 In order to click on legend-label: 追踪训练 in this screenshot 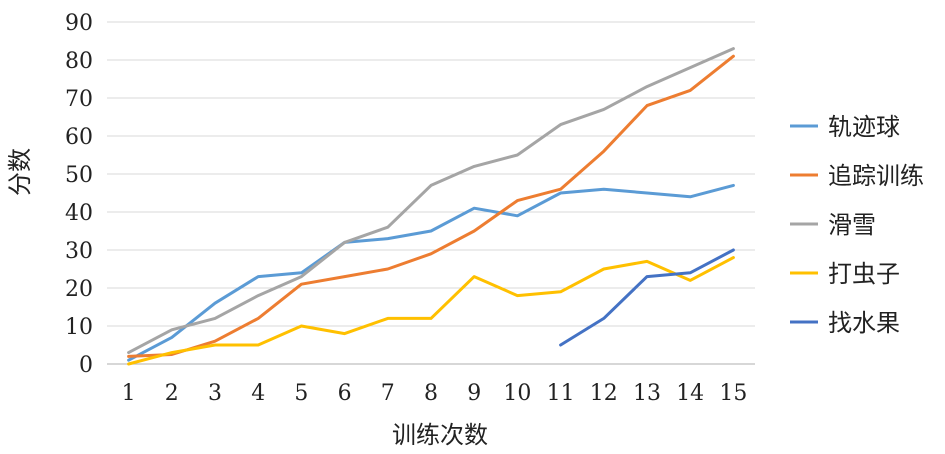, I will do `click(876, 176)`.